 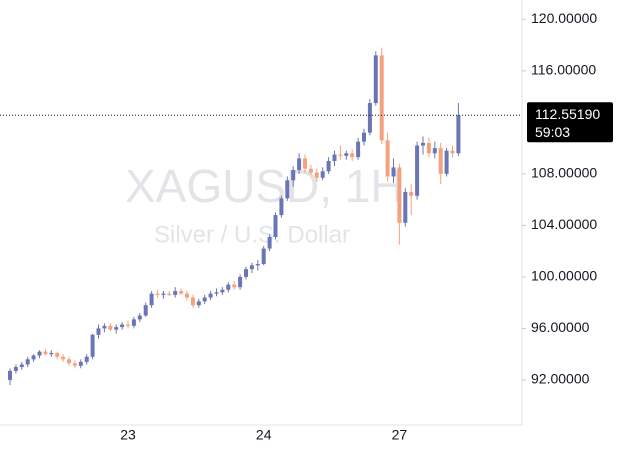 I want to click on y-tick-label: 108.00000, so click(x=564, y=173).